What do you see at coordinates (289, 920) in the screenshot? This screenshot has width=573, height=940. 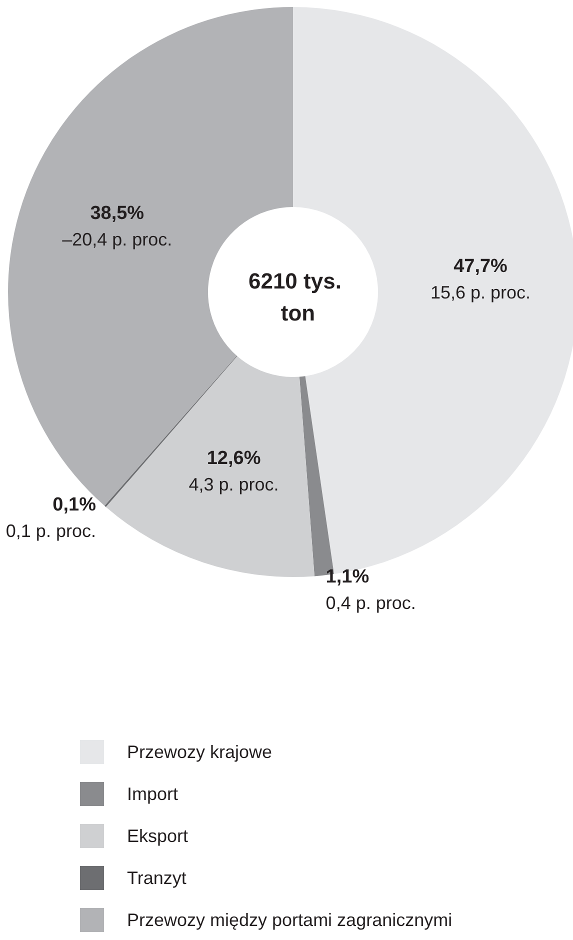 I see `legend-label: Przewozy między portami zagranicznymi` at bounding box center [289, 920].